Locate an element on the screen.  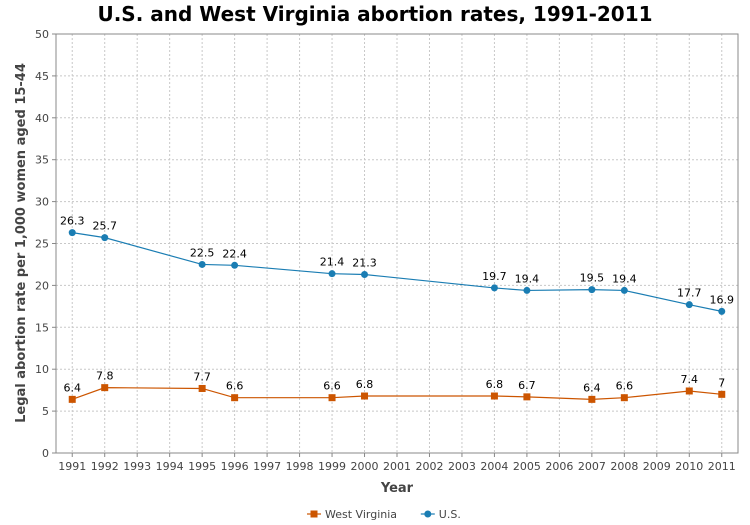
data-label: 21.3 is located at coordinates (364, 263).